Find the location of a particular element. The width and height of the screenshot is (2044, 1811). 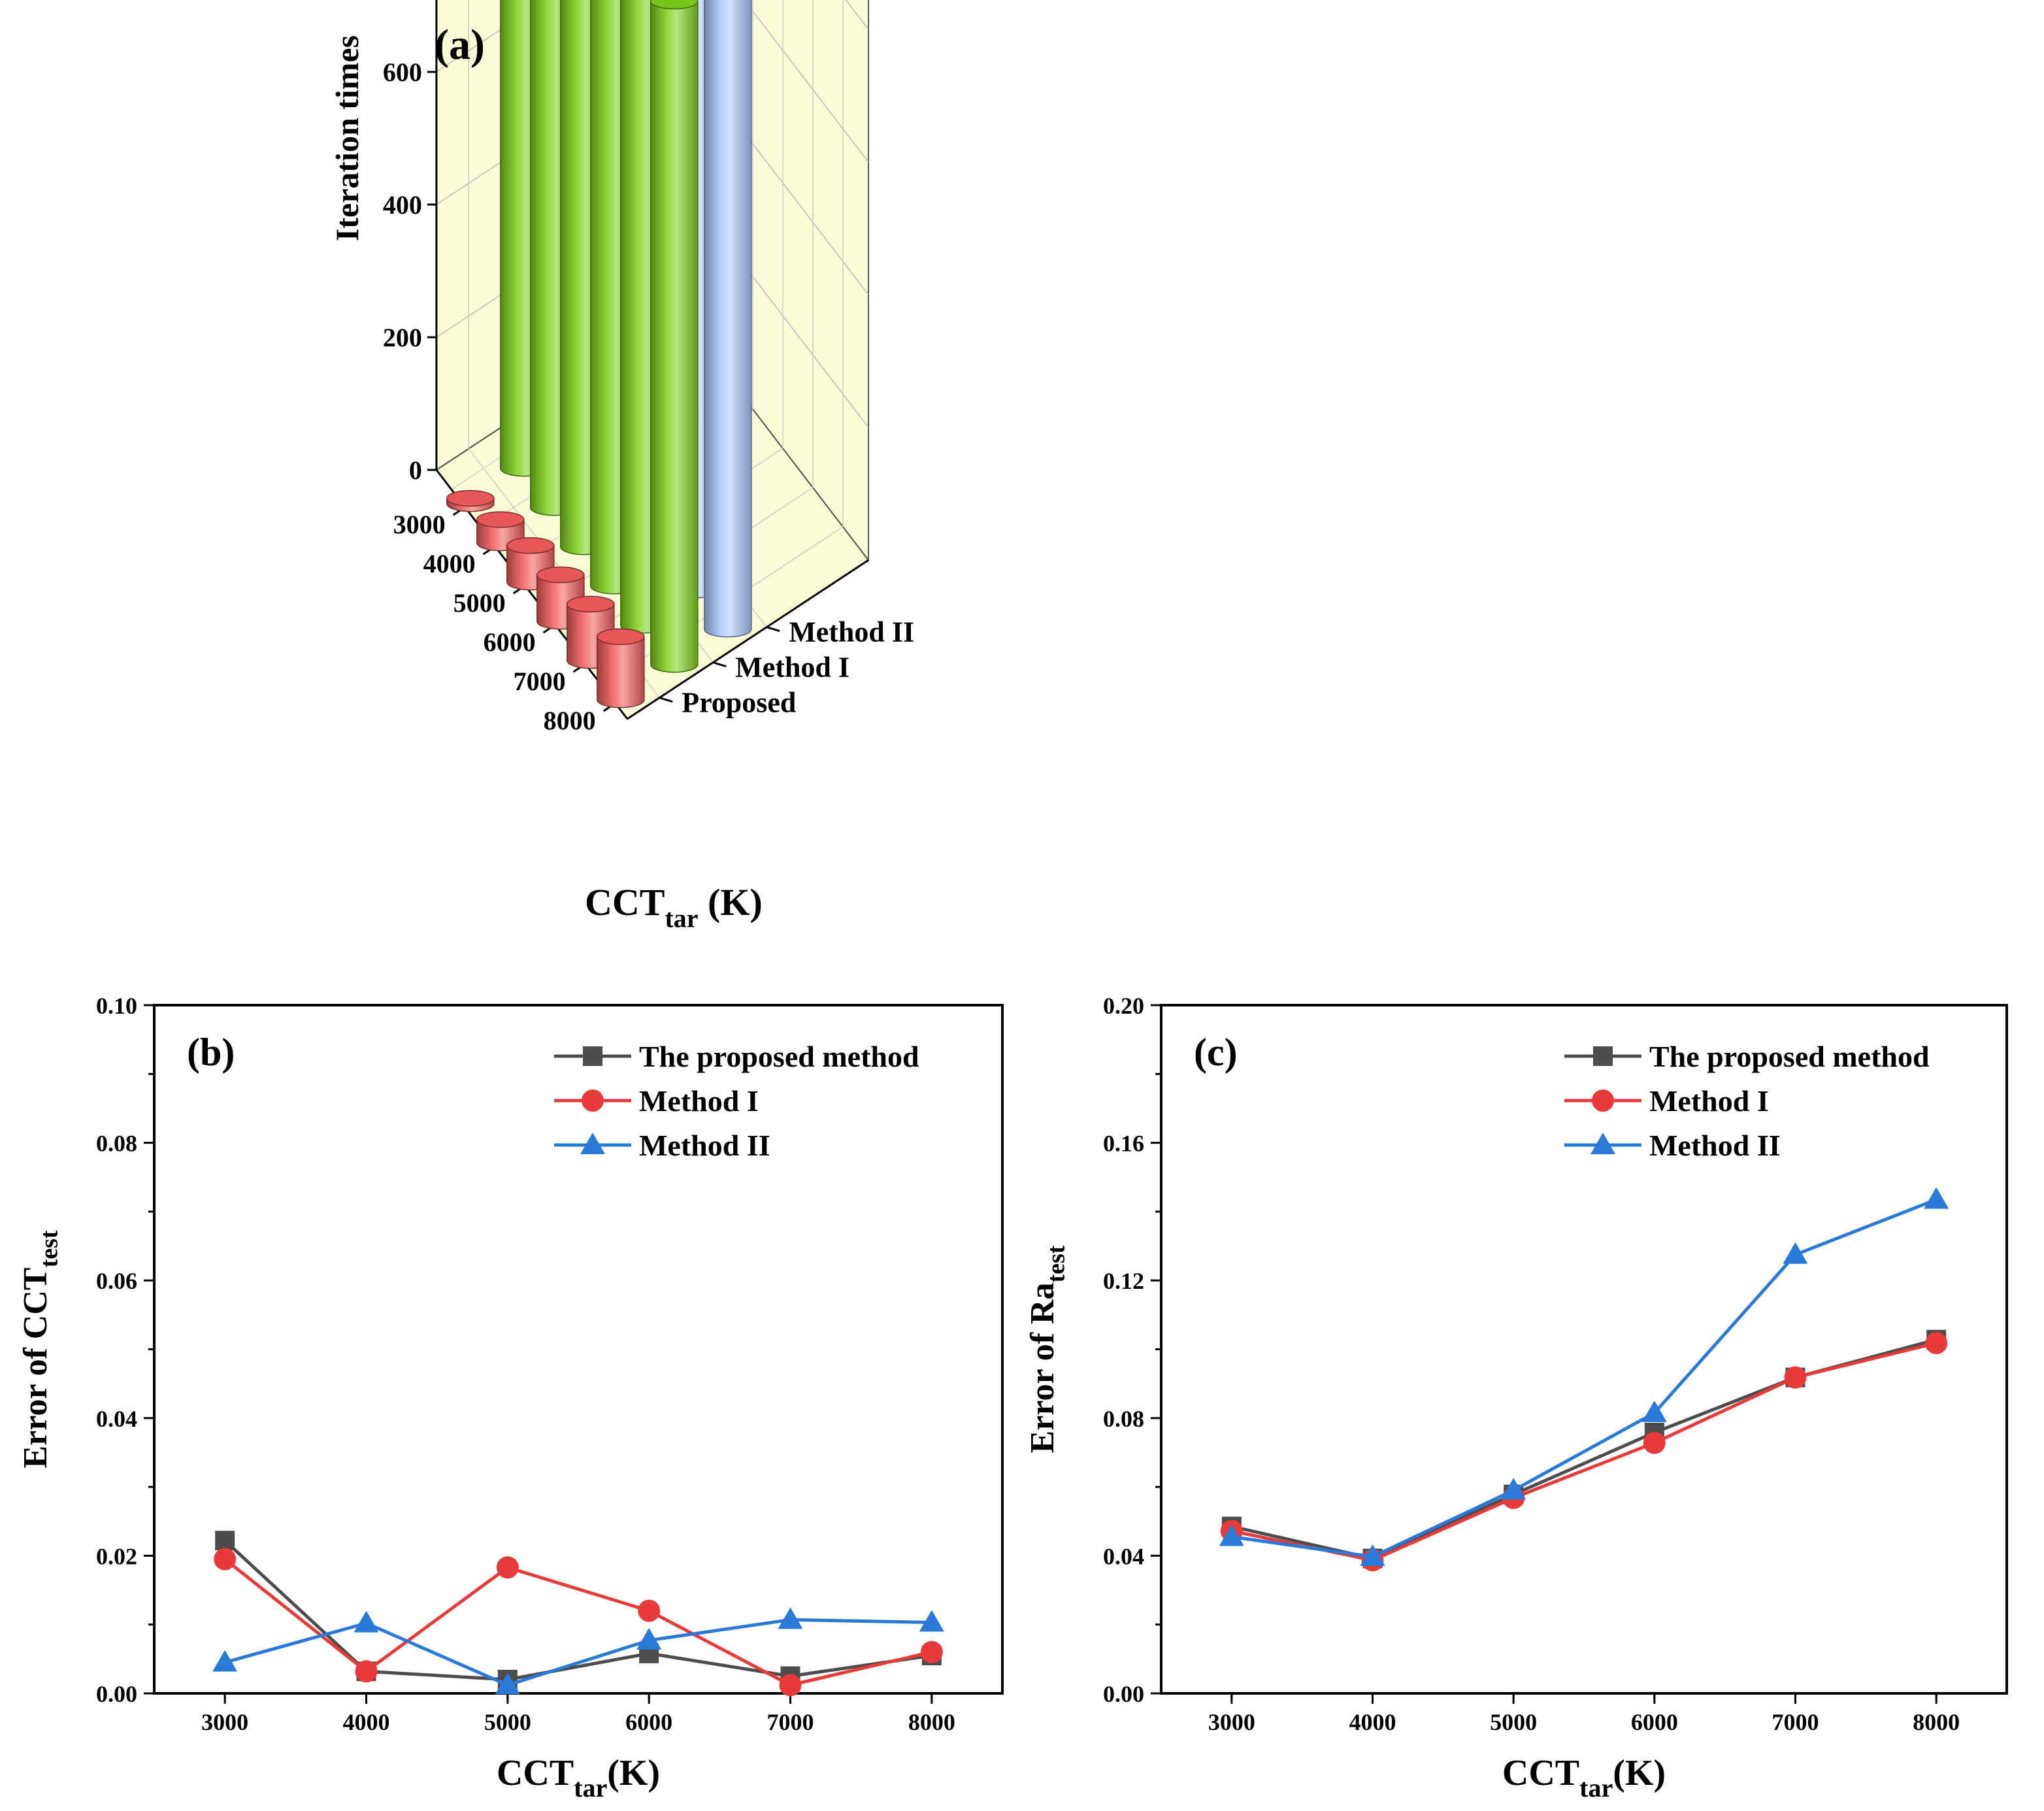

y-tick-label: 0.16 is located at coordinates (1123, 1144).